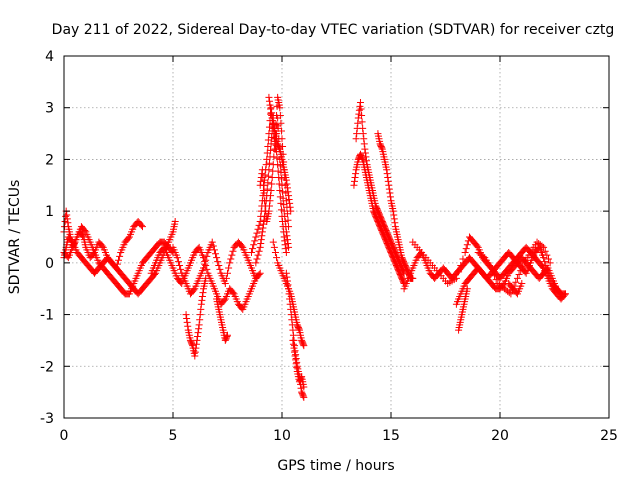 The width and height of the screenshot is (640, 480). I want to click on y-tick-label: -1, so click(47, 316).